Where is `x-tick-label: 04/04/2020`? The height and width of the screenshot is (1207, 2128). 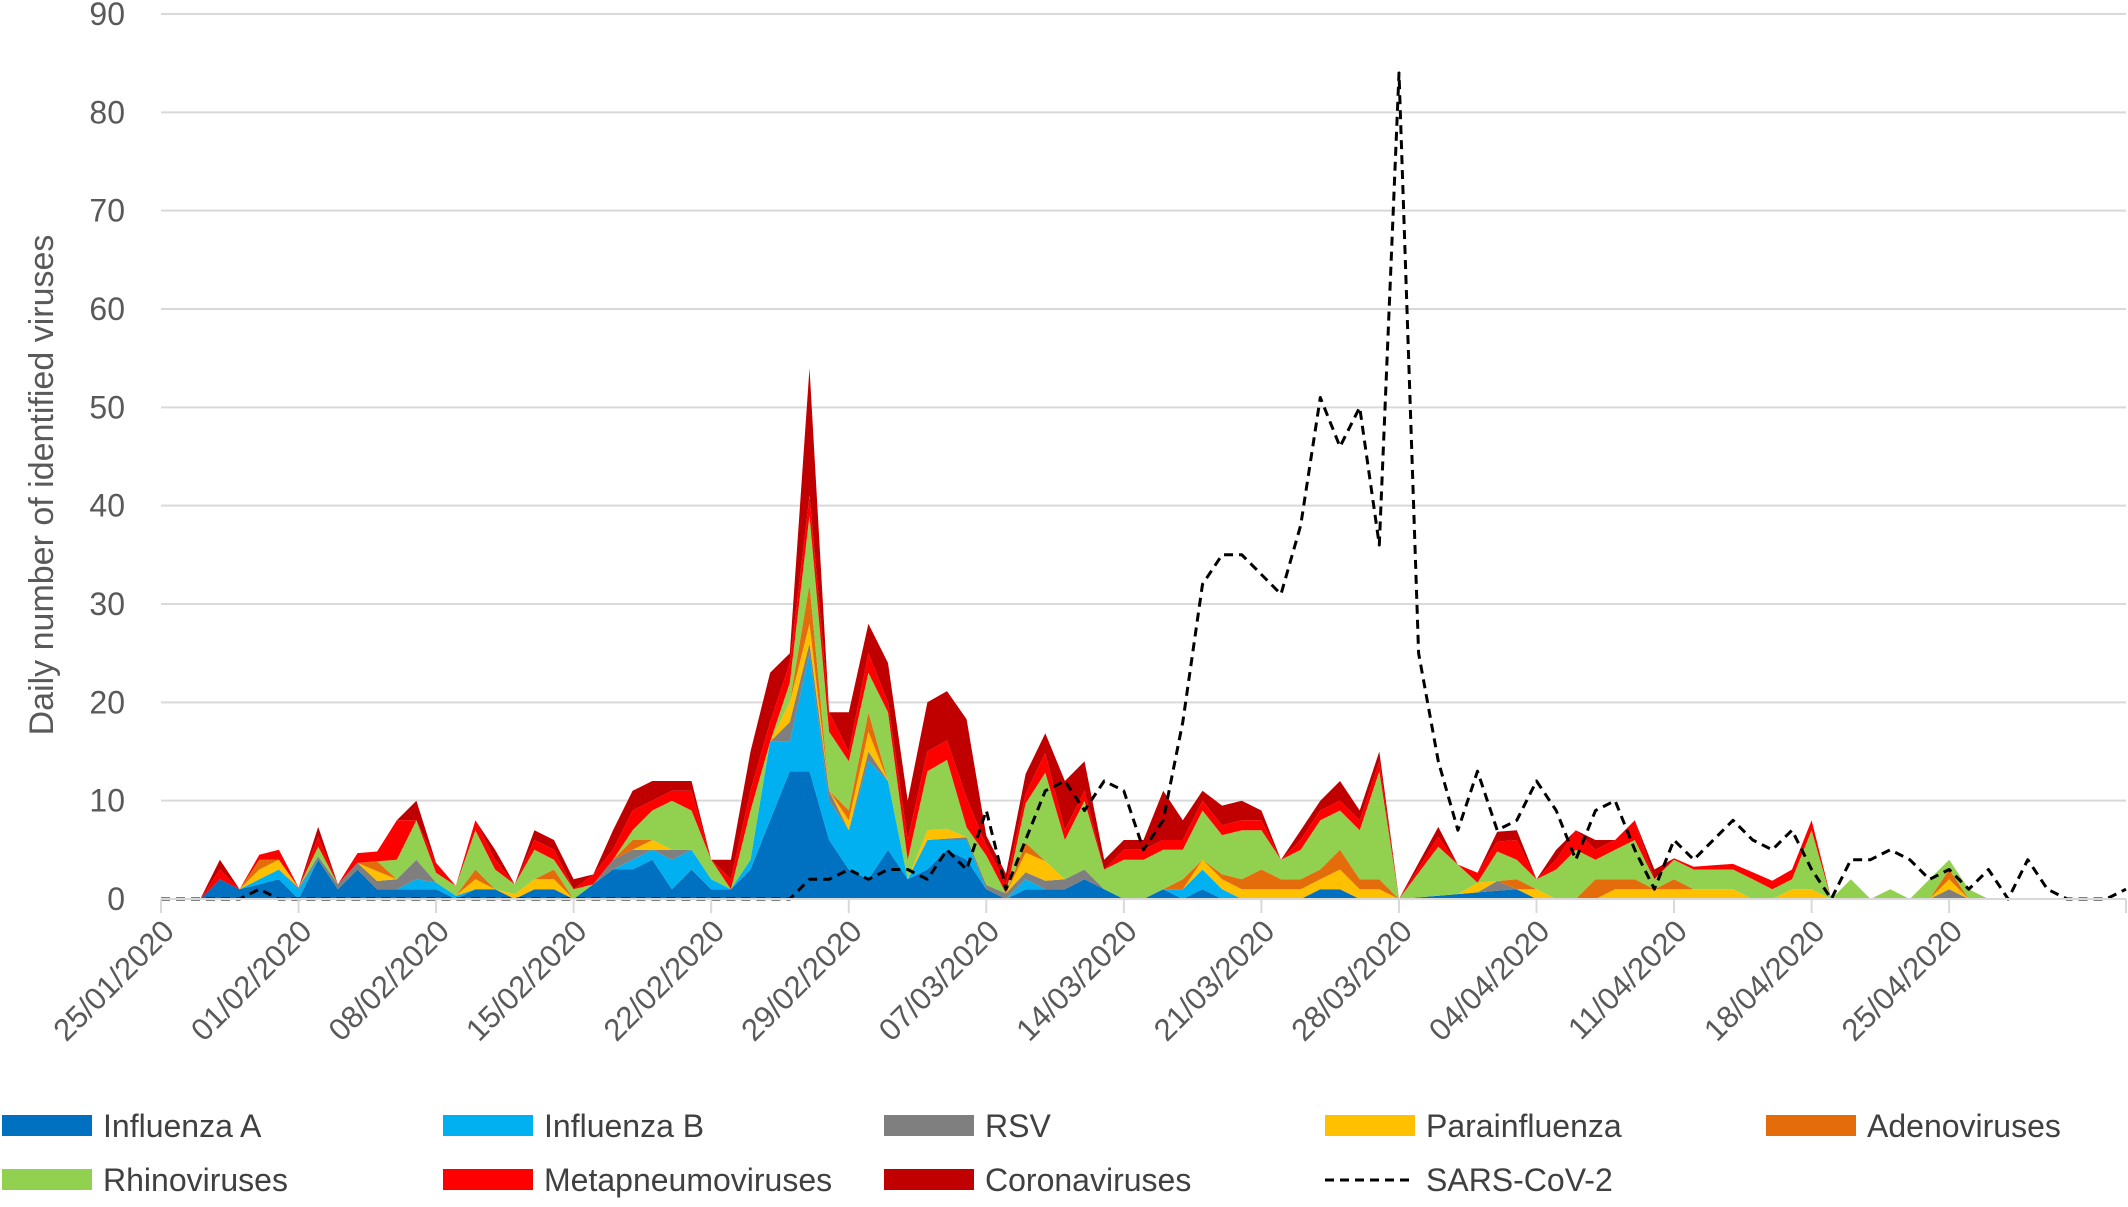
x-tick-label: 04/04/2020 is located at coordinates (1489, 980).